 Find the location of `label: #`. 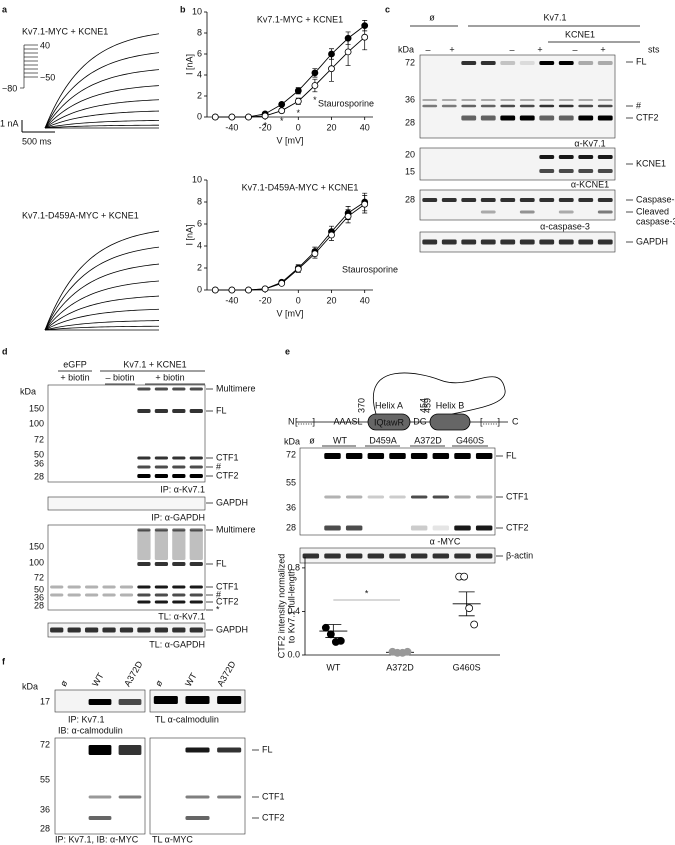

label: # is located at coordinates (218, 466).